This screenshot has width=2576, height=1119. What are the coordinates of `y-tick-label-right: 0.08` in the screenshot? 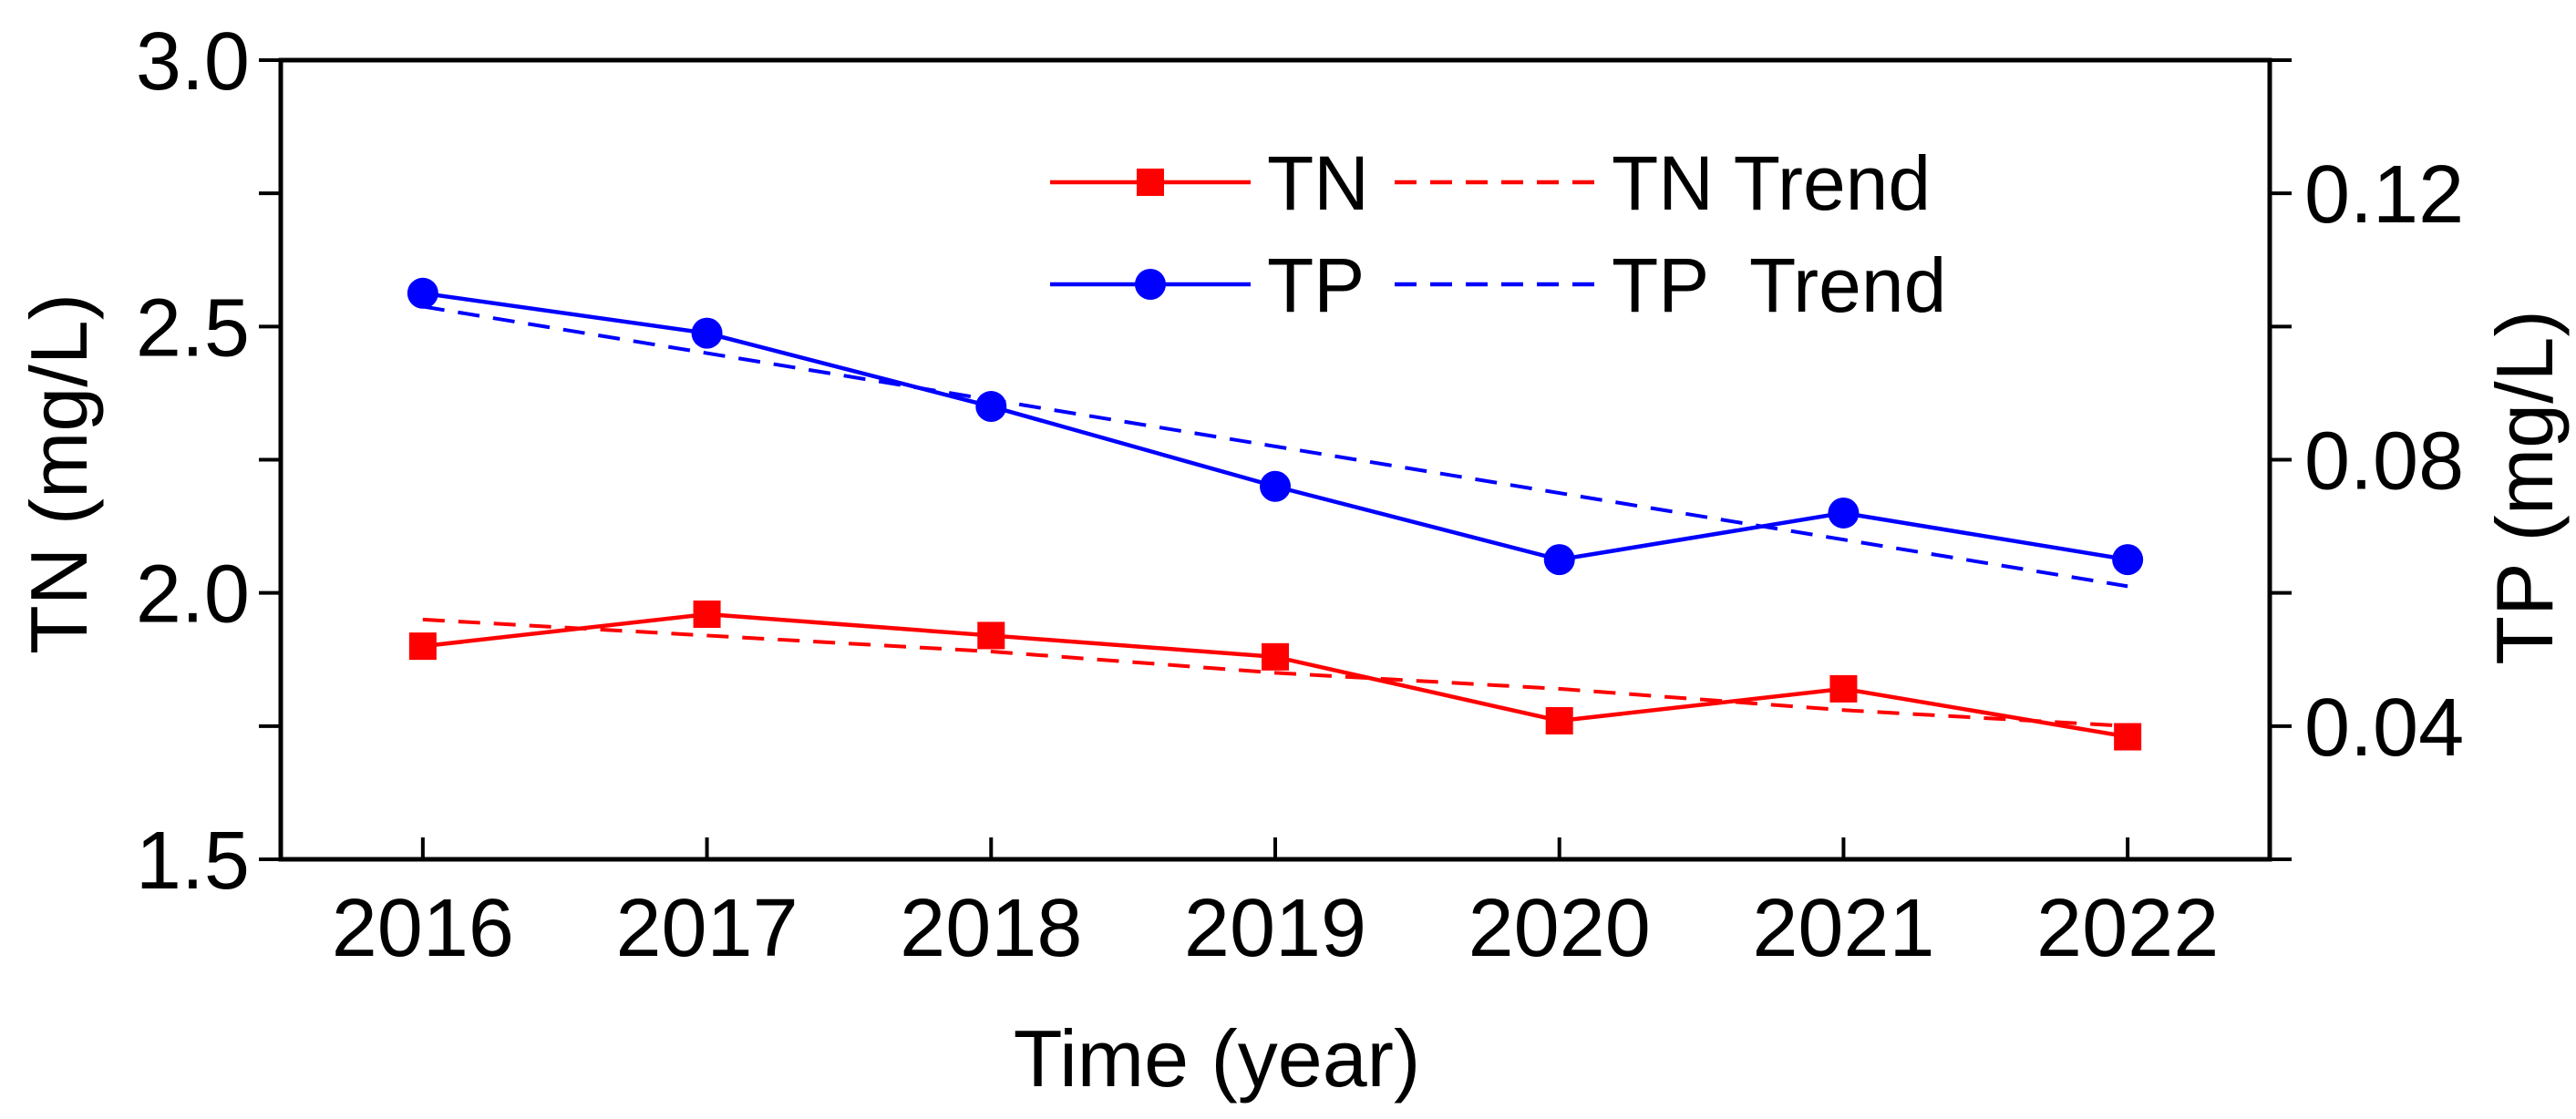 It's located at (2384, 462).